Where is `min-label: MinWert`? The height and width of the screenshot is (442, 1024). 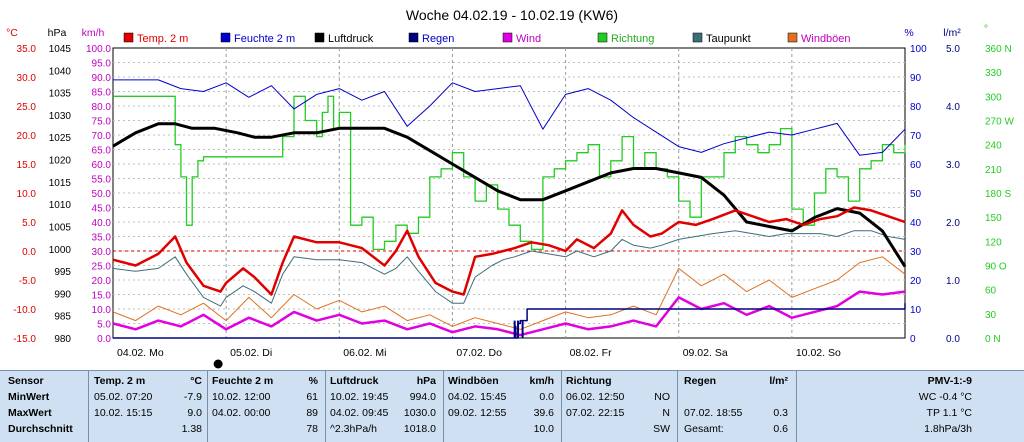
min-label: MinWert is located at coordinates (29, 397).